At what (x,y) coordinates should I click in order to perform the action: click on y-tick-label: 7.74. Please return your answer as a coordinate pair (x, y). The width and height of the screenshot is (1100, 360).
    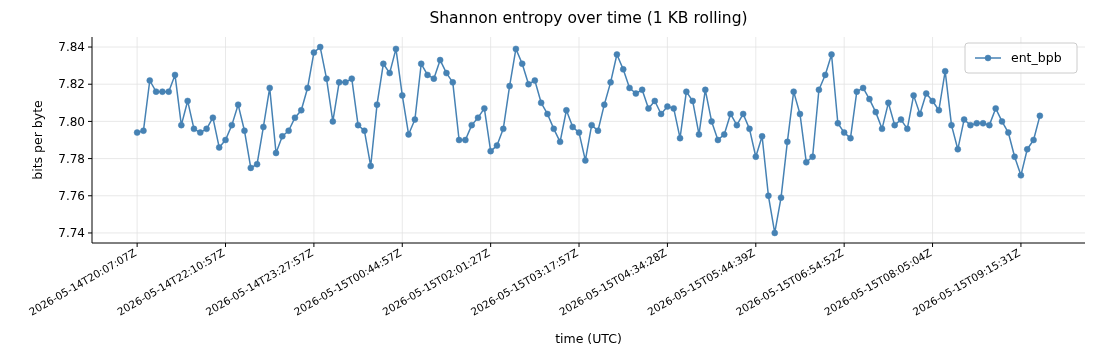
    Looking at the image, I should click on (71, 233).